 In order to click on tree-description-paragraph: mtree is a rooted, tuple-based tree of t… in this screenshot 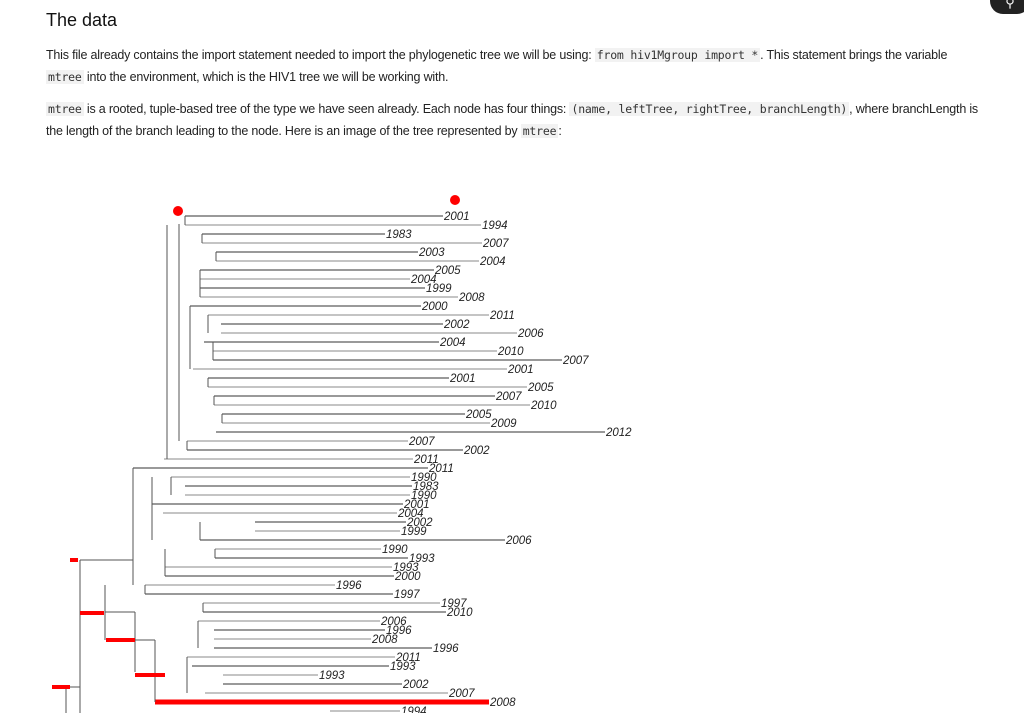, I will do `click(516, 120)`.